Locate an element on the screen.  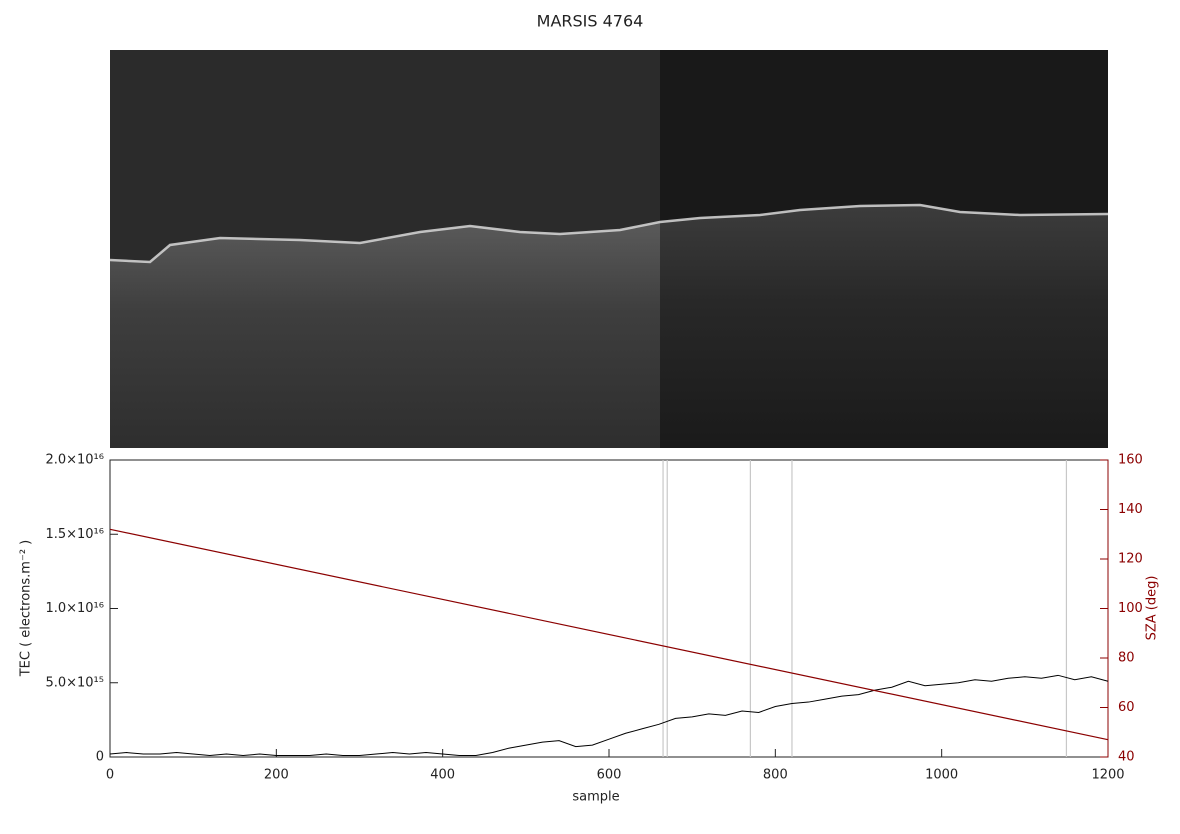
y-tick-label: 0 is located at coordinates (100, 757).